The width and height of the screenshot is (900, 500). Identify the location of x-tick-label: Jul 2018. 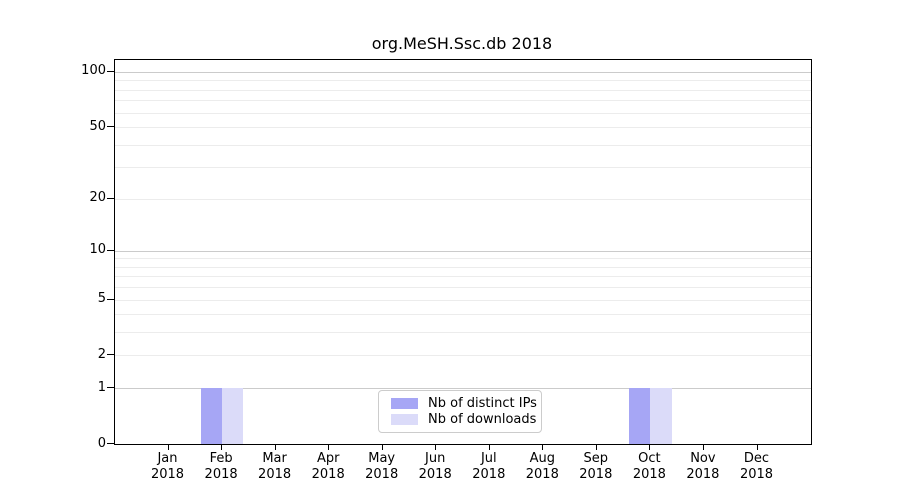
(489, 466).